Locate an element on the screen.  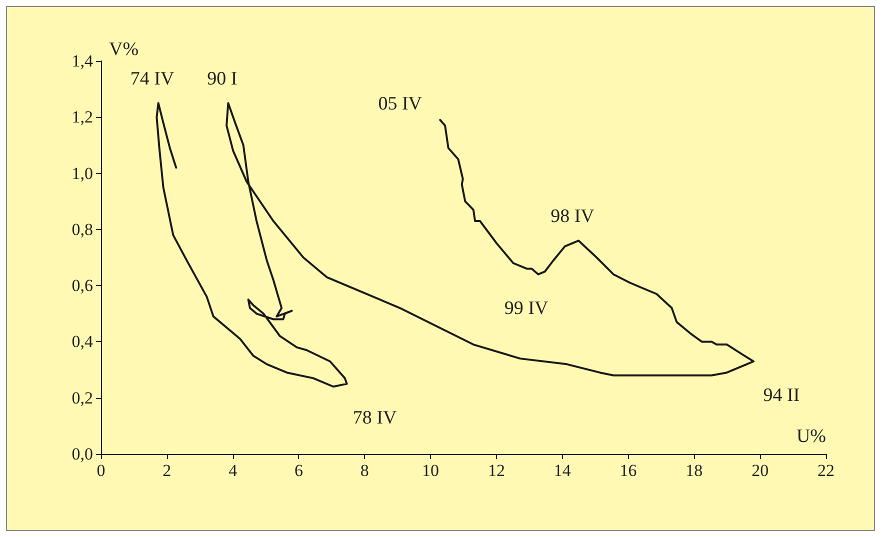
x-tick-label: 4 is located at coordinates (233, 470).